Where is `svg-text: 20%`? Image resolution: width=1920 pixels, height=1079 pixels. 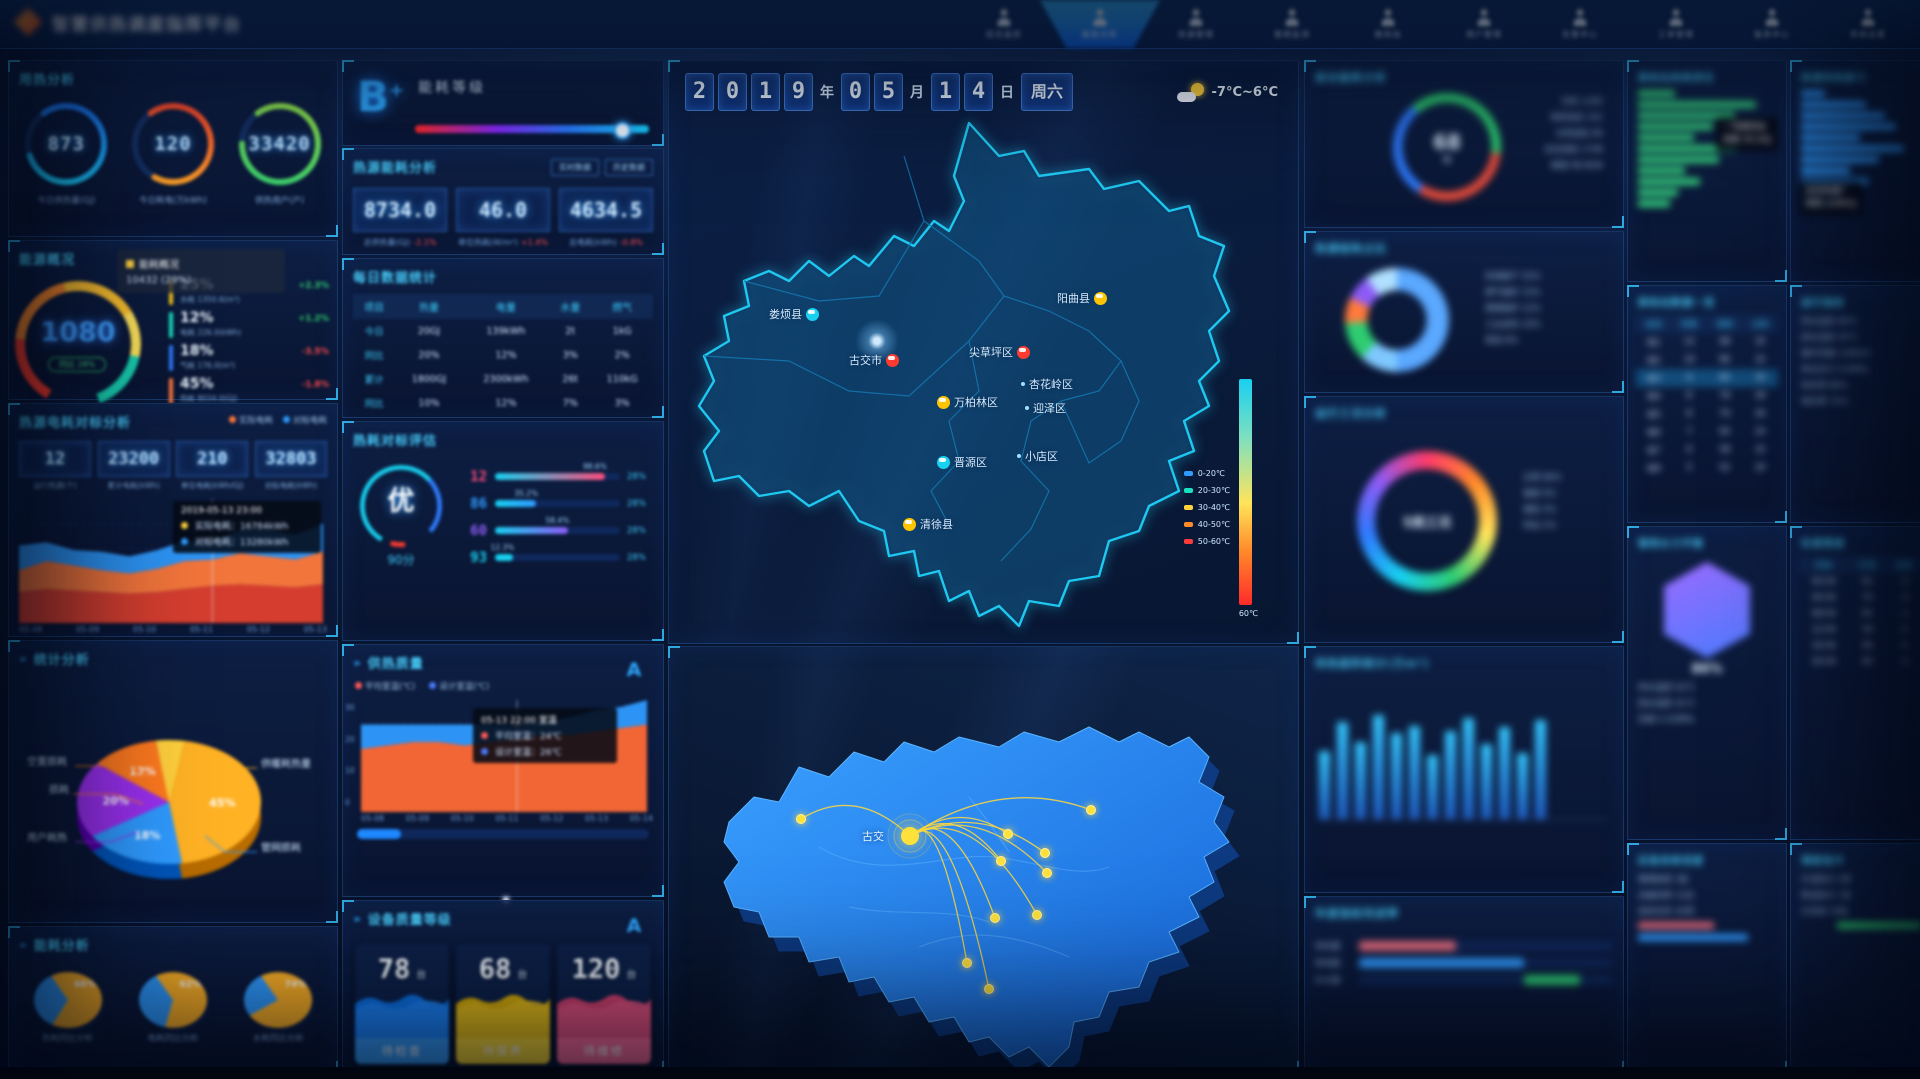 svg-text: 20% is located at coordinates (116, 800).